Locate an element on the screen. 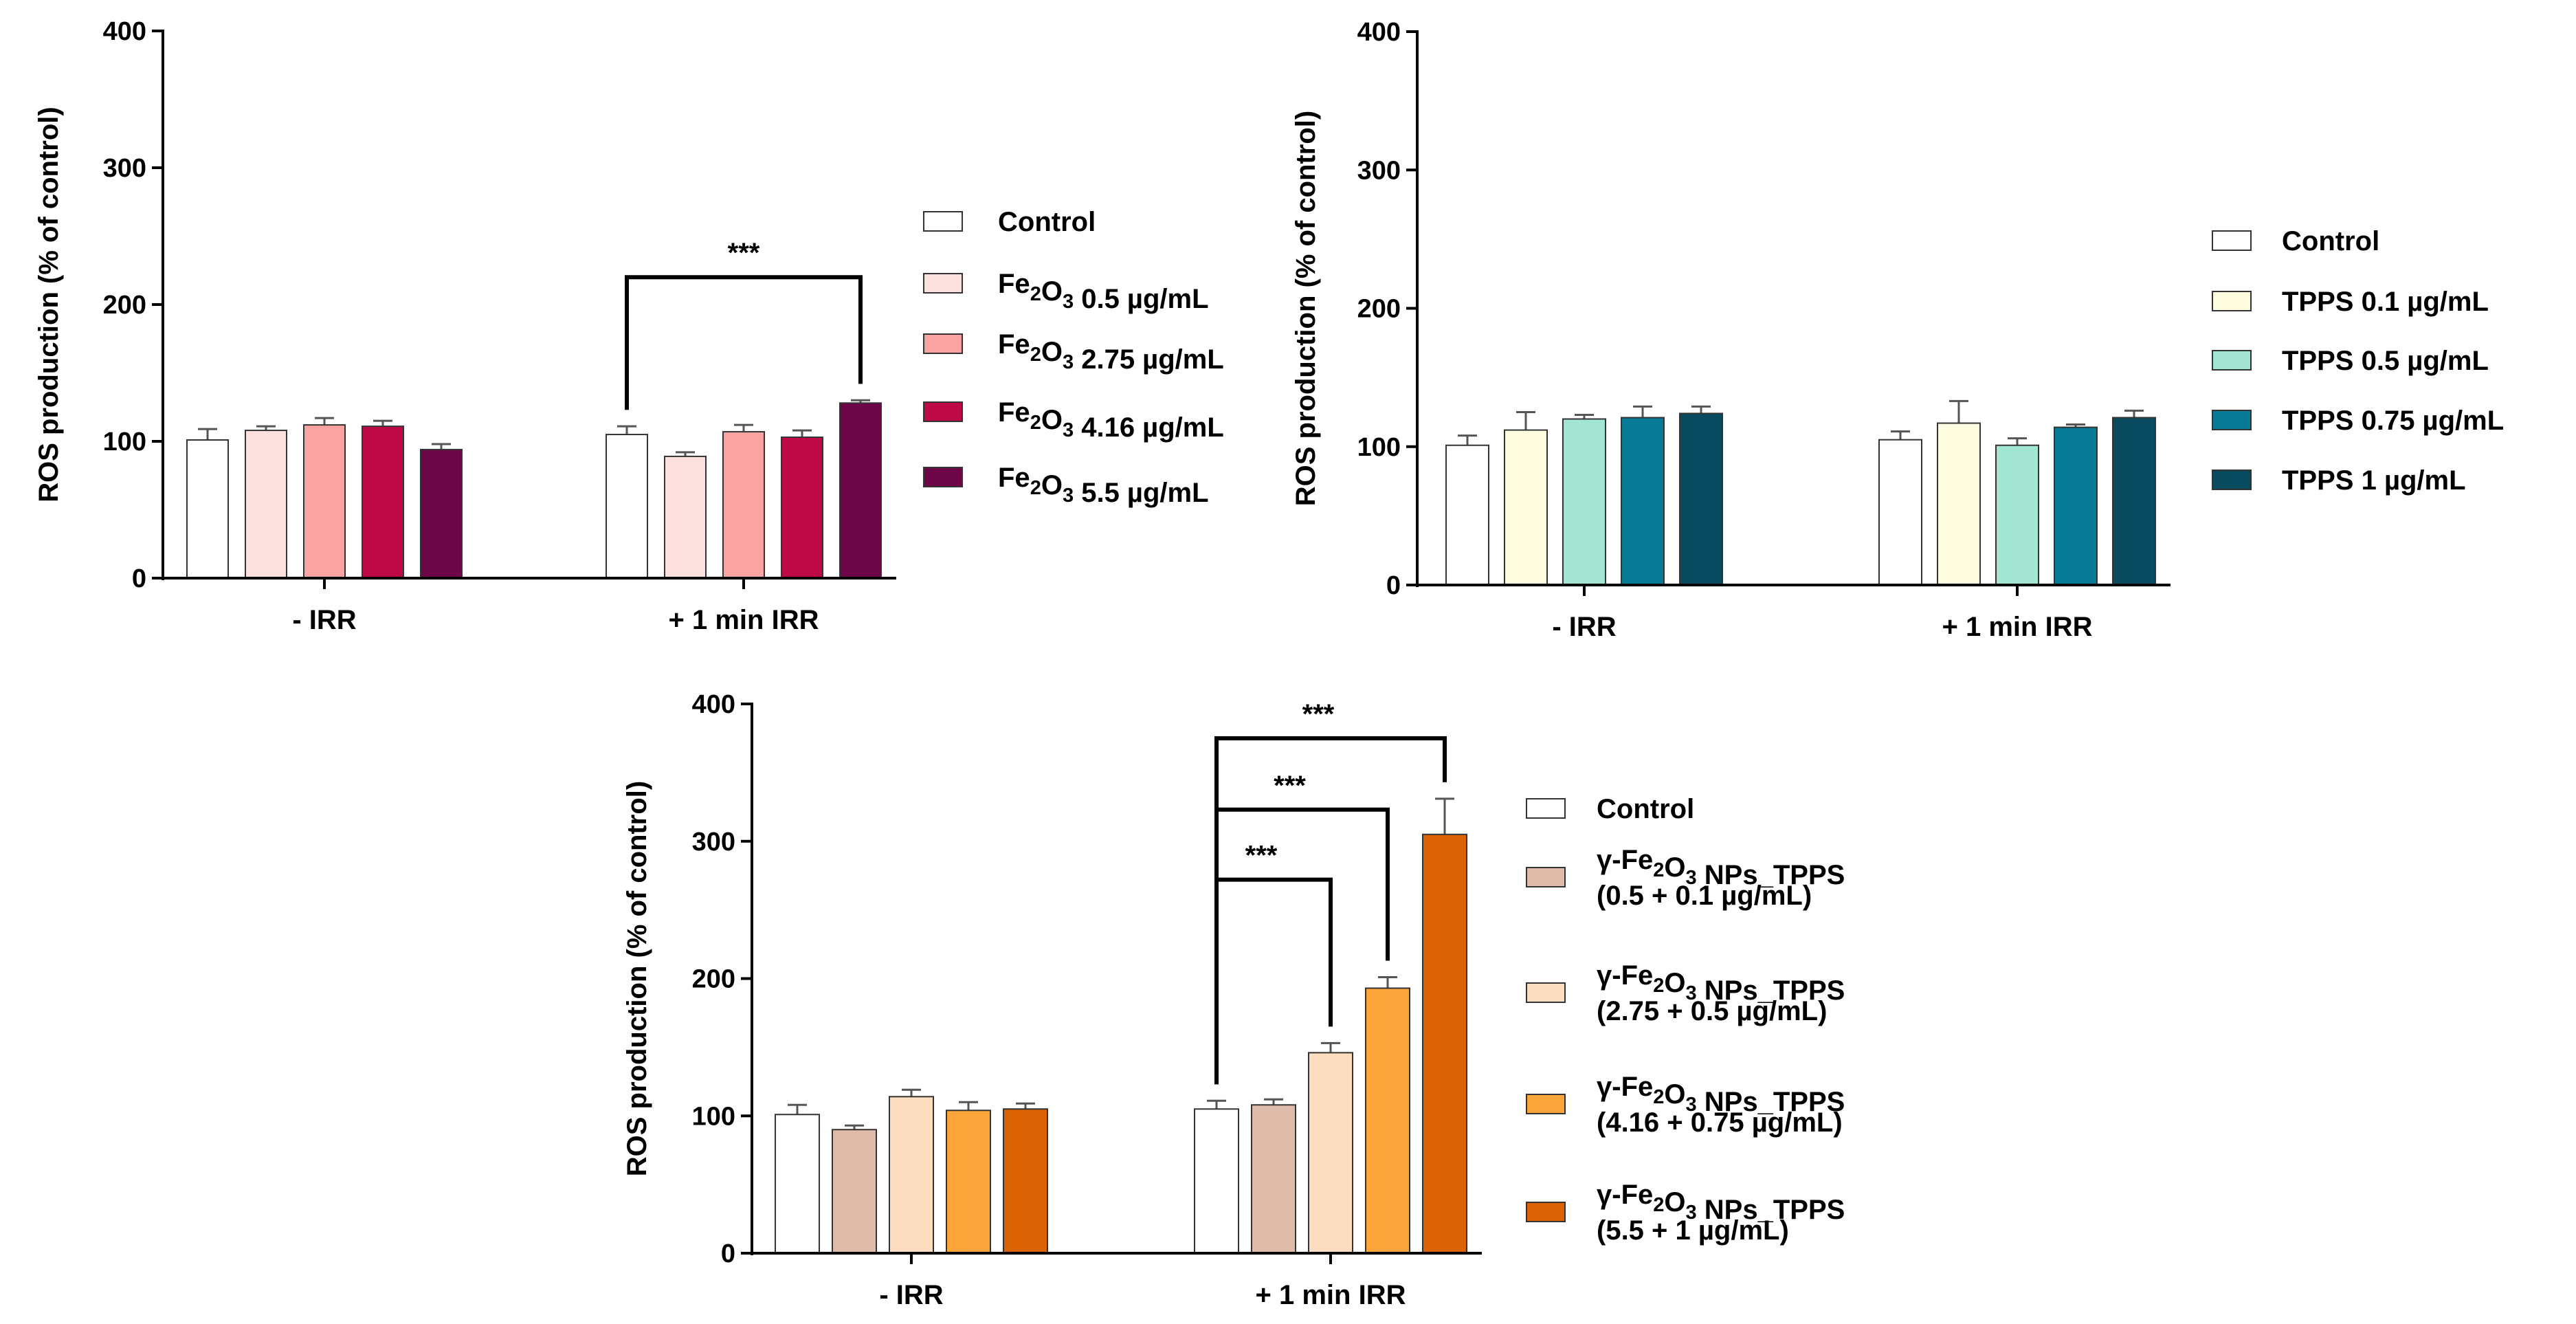  legend-label: Fe2O3 2.75 µg/mL is located at coordinates (1111, 352).